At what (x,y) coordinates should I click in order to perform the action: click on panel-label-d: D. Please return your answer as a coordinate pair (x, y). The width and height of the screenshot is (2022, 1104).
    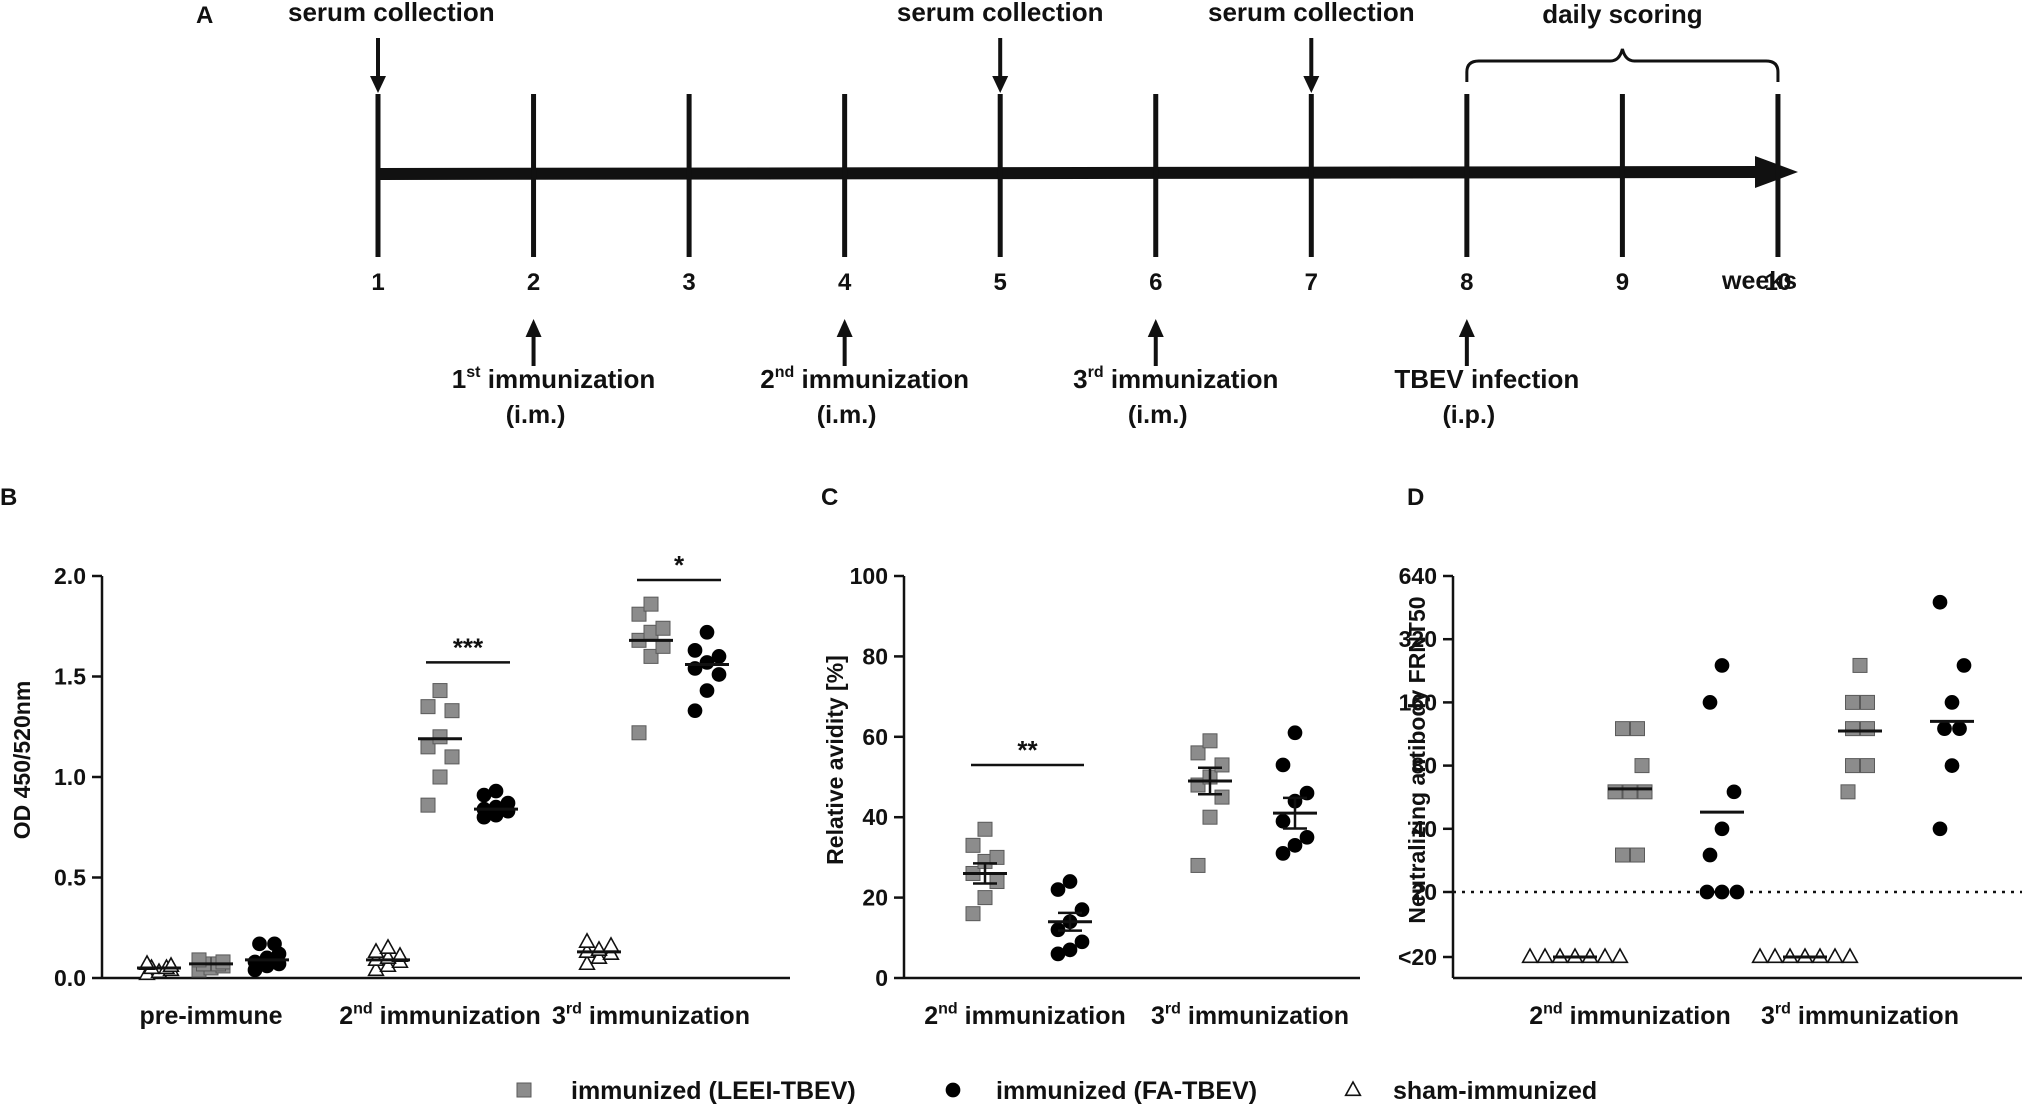
    Looking at the image, I should click on (1415, 497).